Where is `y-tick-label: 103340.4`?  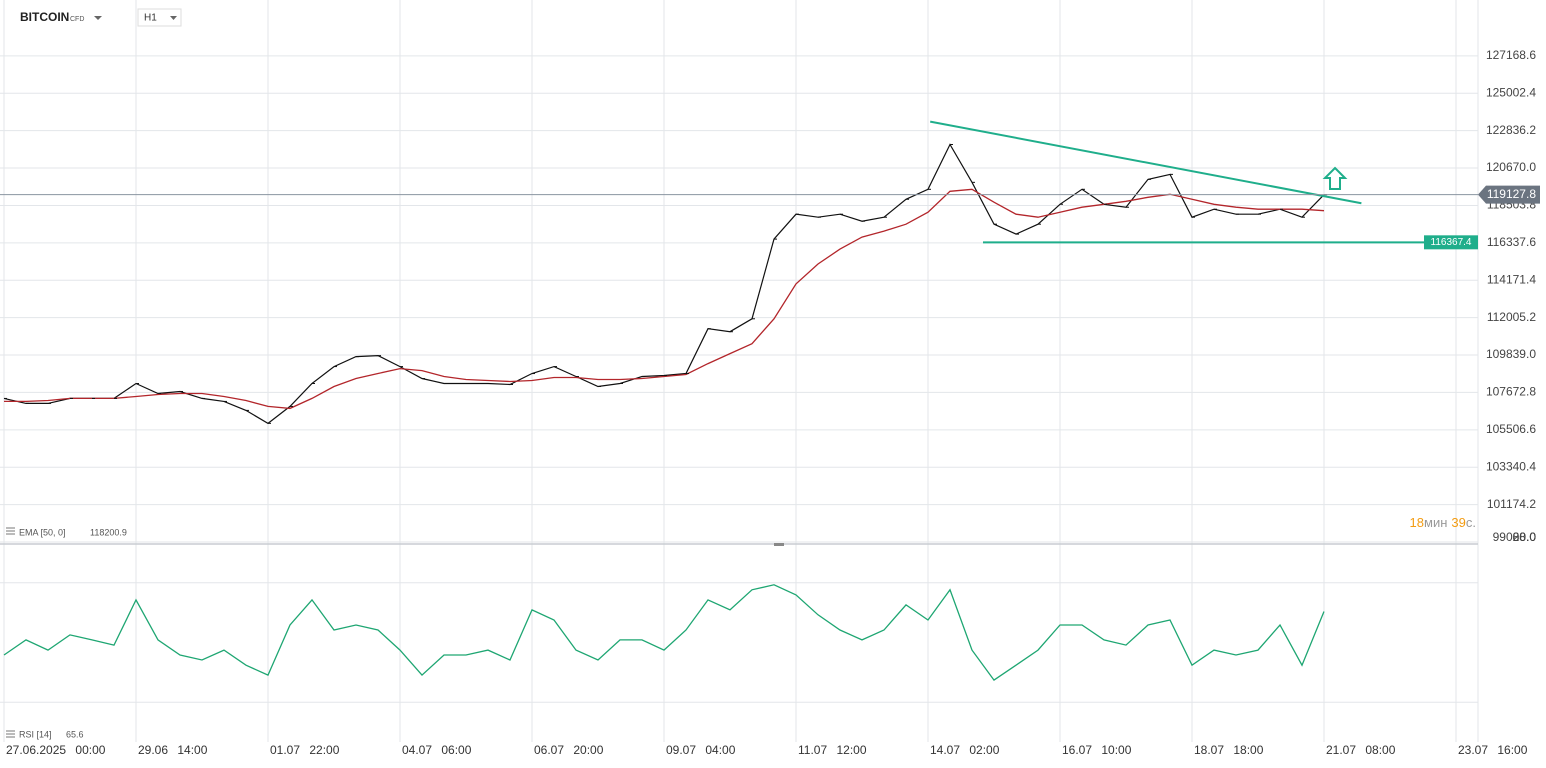
y-tick-label: 103340.4 is located at coordinates (1511, 466).